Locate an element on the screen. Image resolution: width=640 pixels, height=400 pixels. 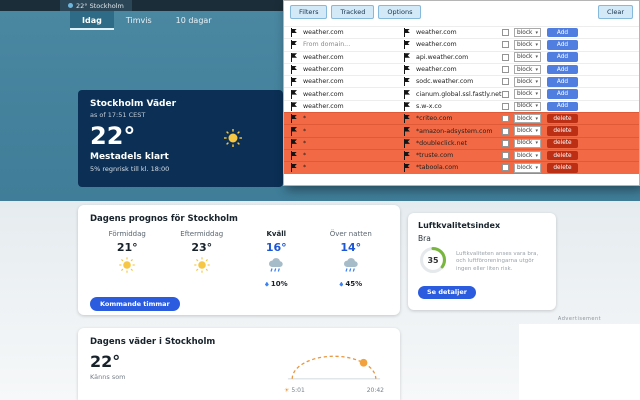
rule-row: From domain... weather.com block ▾ Add is located at coordinates (461, 44).